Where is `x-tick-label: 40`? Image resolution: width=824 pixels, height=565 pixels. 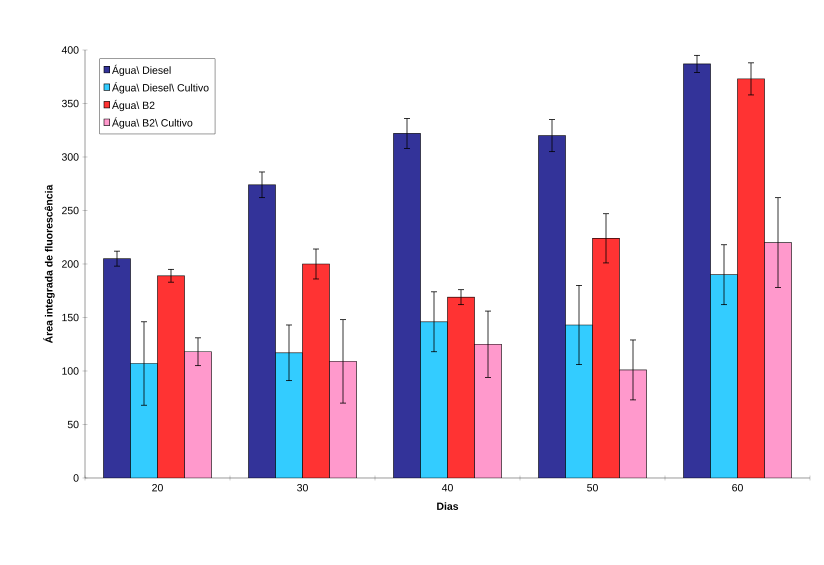
x-tick-label: 40 is located at coordinates (447, 488).